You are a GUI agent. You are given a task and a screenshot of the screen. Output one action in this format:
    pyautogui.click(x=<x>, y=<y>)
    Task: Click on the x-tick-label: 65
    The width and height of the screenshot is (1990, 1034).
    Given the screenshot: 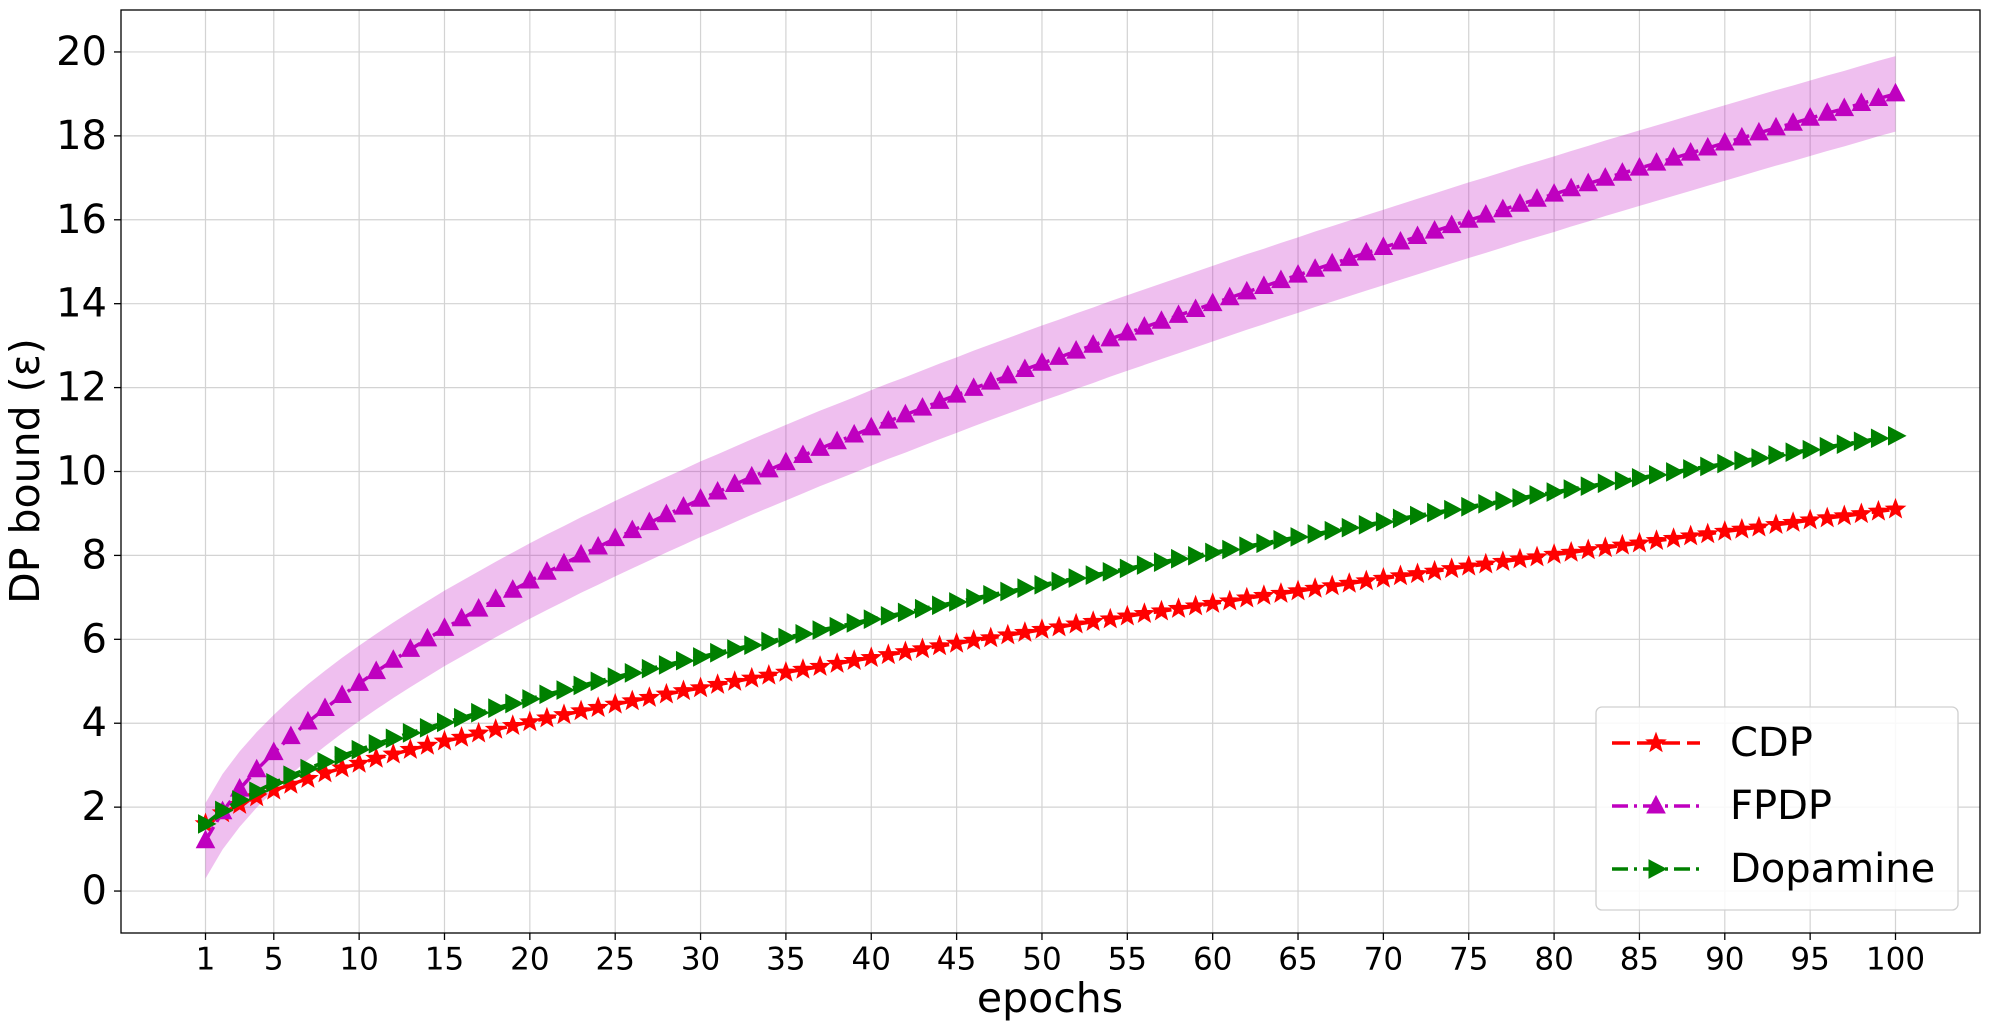 What is the action you would take?
    pyautogui.click(x=1297, y=960)
    